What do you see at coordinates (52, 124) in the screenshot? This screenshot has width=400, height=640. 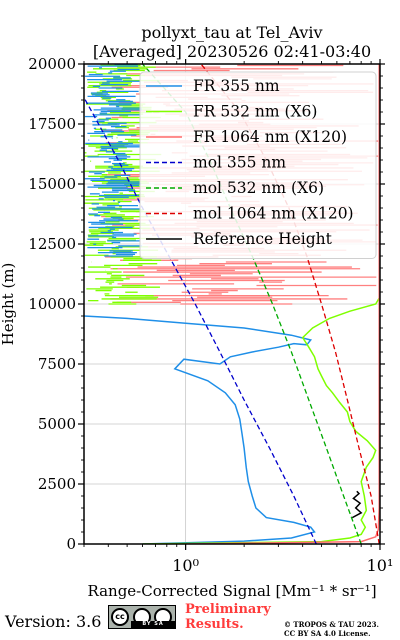 I see `y-tick-label: 17500` at bounding box center [52, 124].